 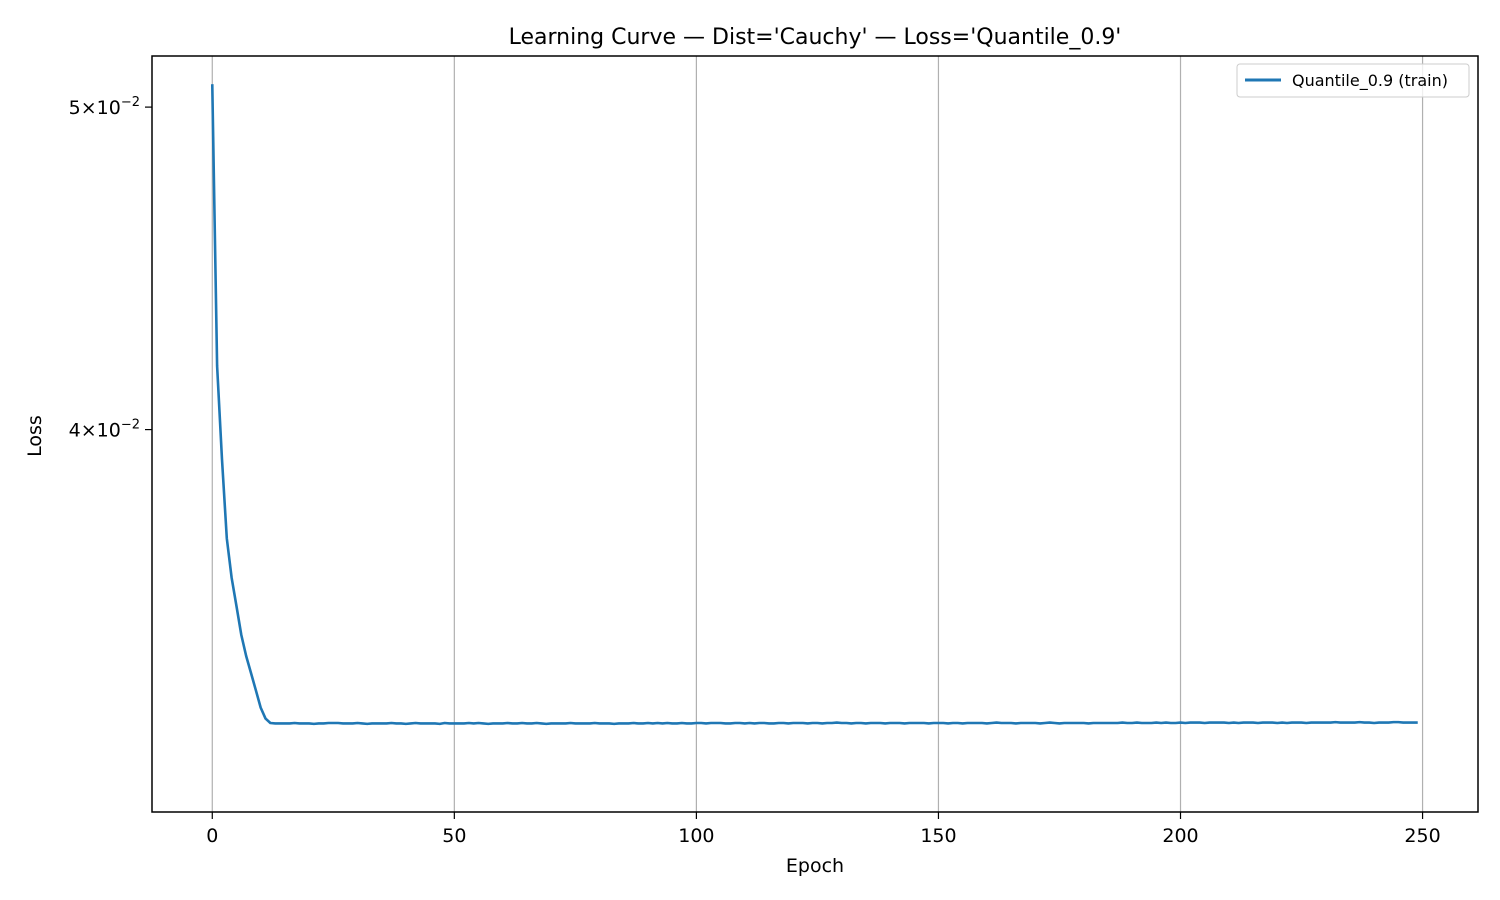 What do you see at coordinates (1422, 836) in the screenshot?
I see `x-tick-label: 250` at bounding box center [1422, 836].